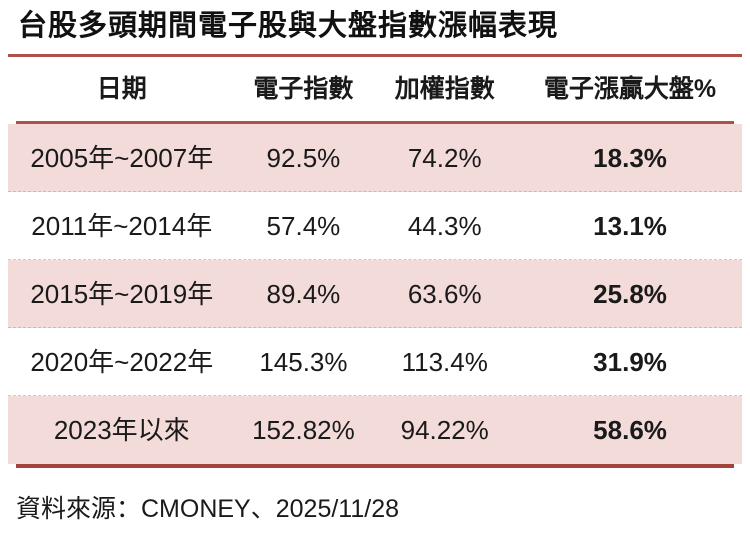 This screenshot has width=750, height=535. What do you see at coordinates (444, 225) in the screenshot?
I see `weighted-index-cell: 44.3%` at bounding box center [444, 225].